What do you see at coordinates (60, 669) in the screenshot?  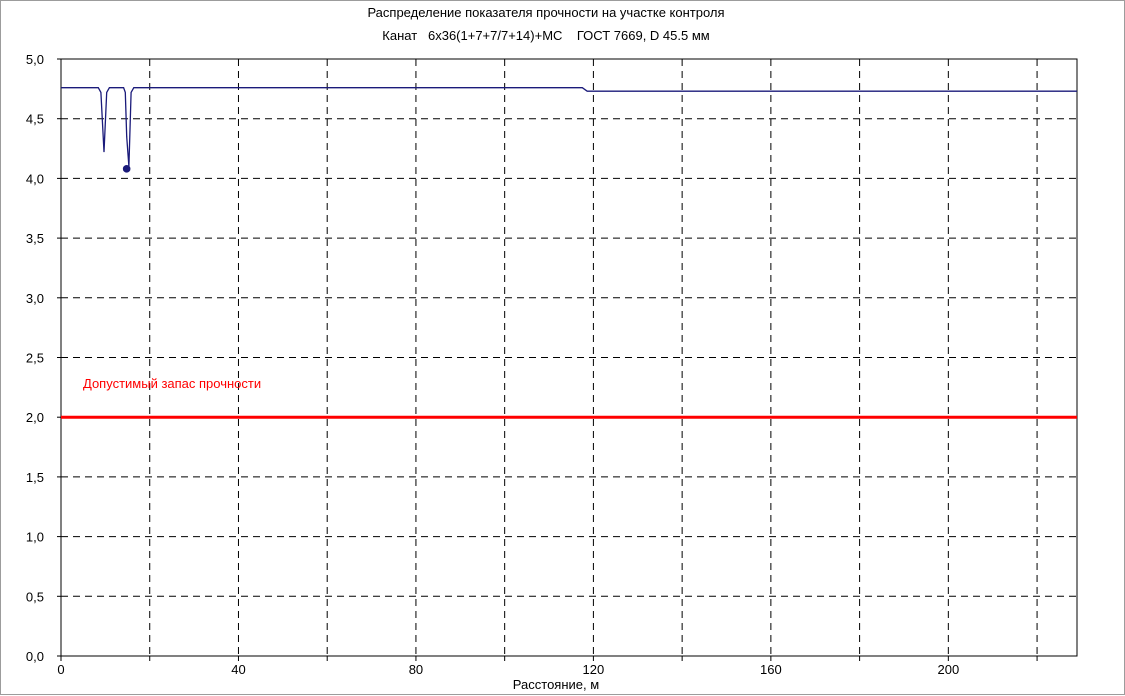 I see `x-tick-label: 0` at bounding box center [60, 669].